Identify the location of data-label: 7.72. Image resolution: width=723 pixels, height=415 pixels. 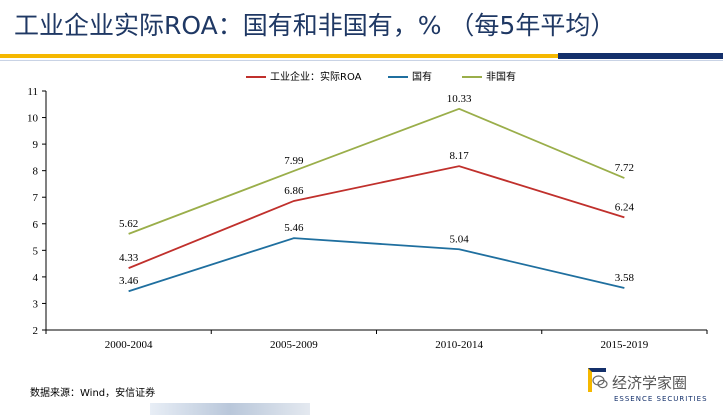
(624, 168).